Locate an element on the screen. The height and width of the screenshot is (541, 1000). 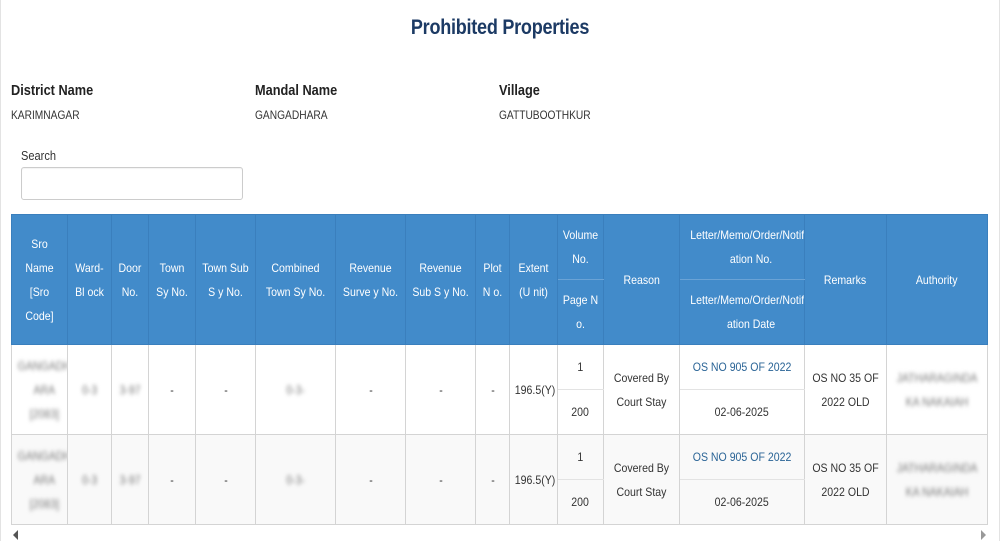
col-ward-block: Ward-Bl ock is located at coordinates (89, 279).